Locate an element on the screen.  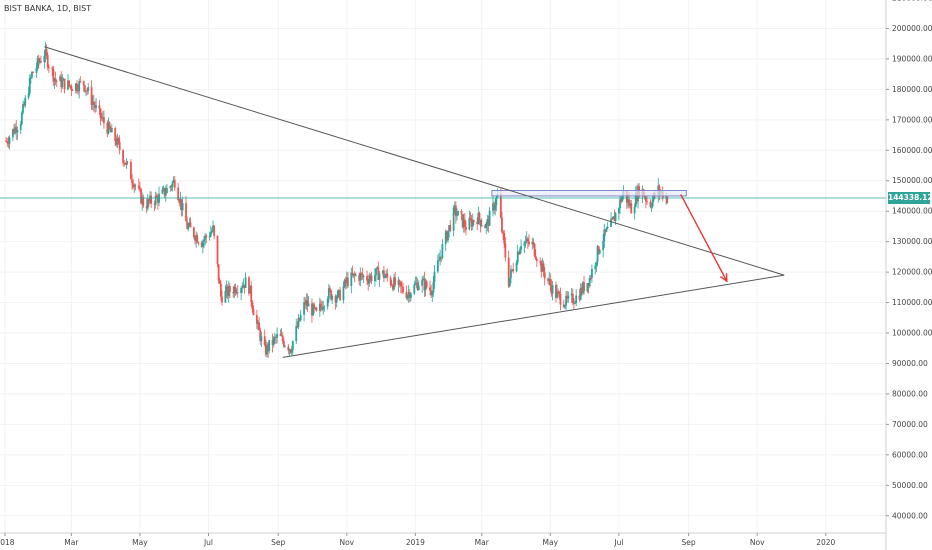
y-tick-label: 140000.00 is located at coordinates (912, 211).